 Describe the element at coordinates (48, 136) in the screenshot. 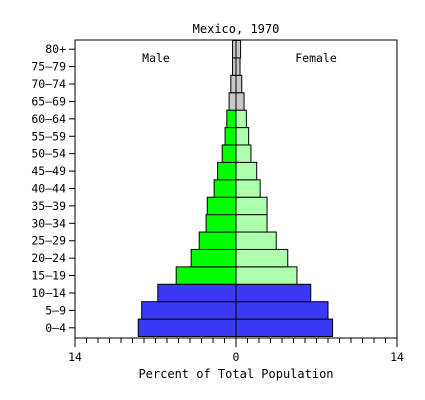

I see `y-tick-label-55-59: 55–59` at that location.